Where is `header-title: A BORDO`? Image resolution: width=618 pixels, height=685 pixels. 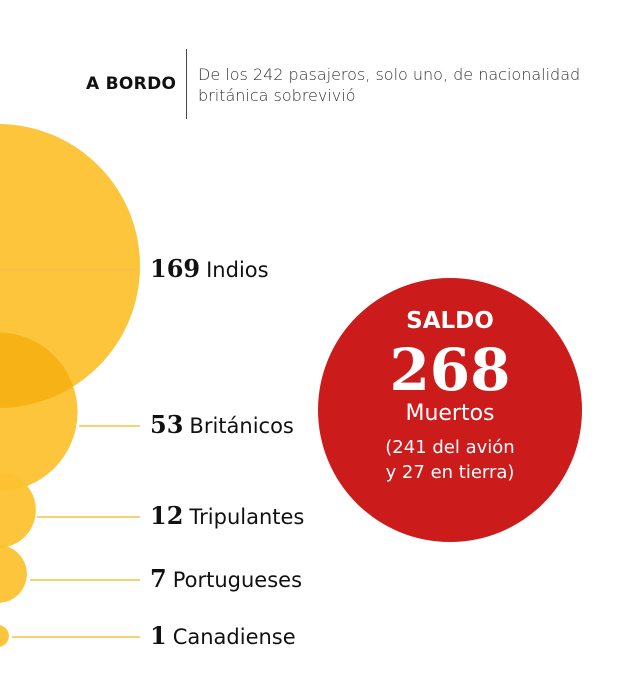
header-title: A BORDO is located at coordinates (131, 84).